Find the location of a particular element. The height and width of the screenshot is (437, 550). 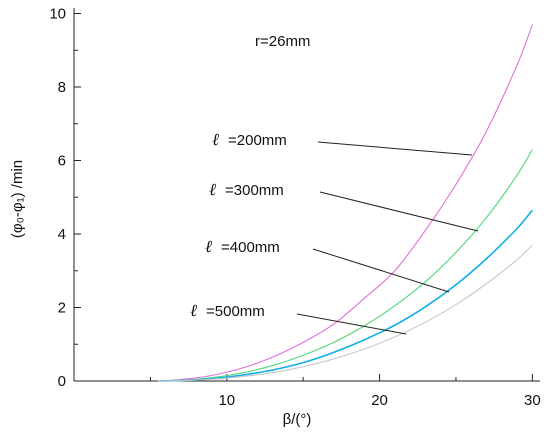

x-axis-label: β/(°) is located at coordinates (297, 419).